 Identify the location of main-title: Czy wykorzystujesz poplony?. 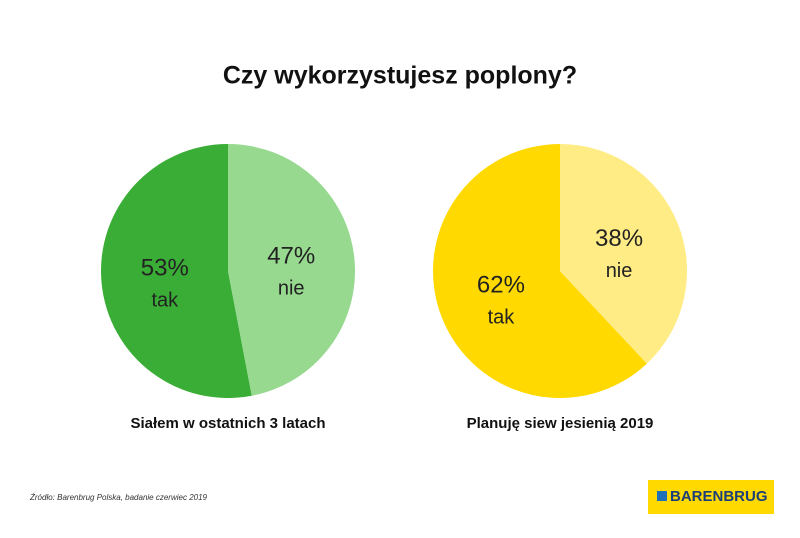
(400, 76).